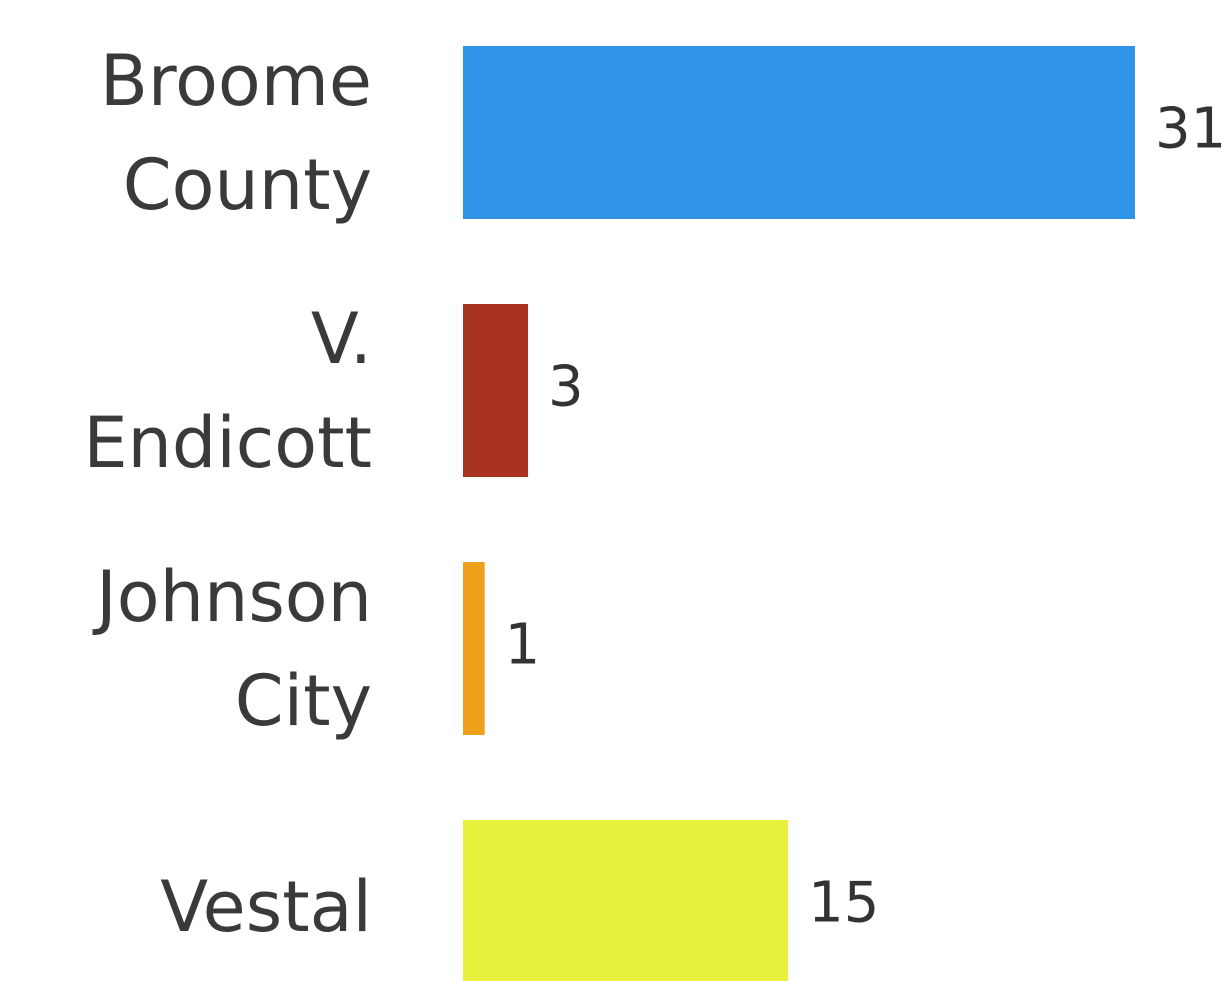  I want to click on category-label: Vestal, so click(266, 906).